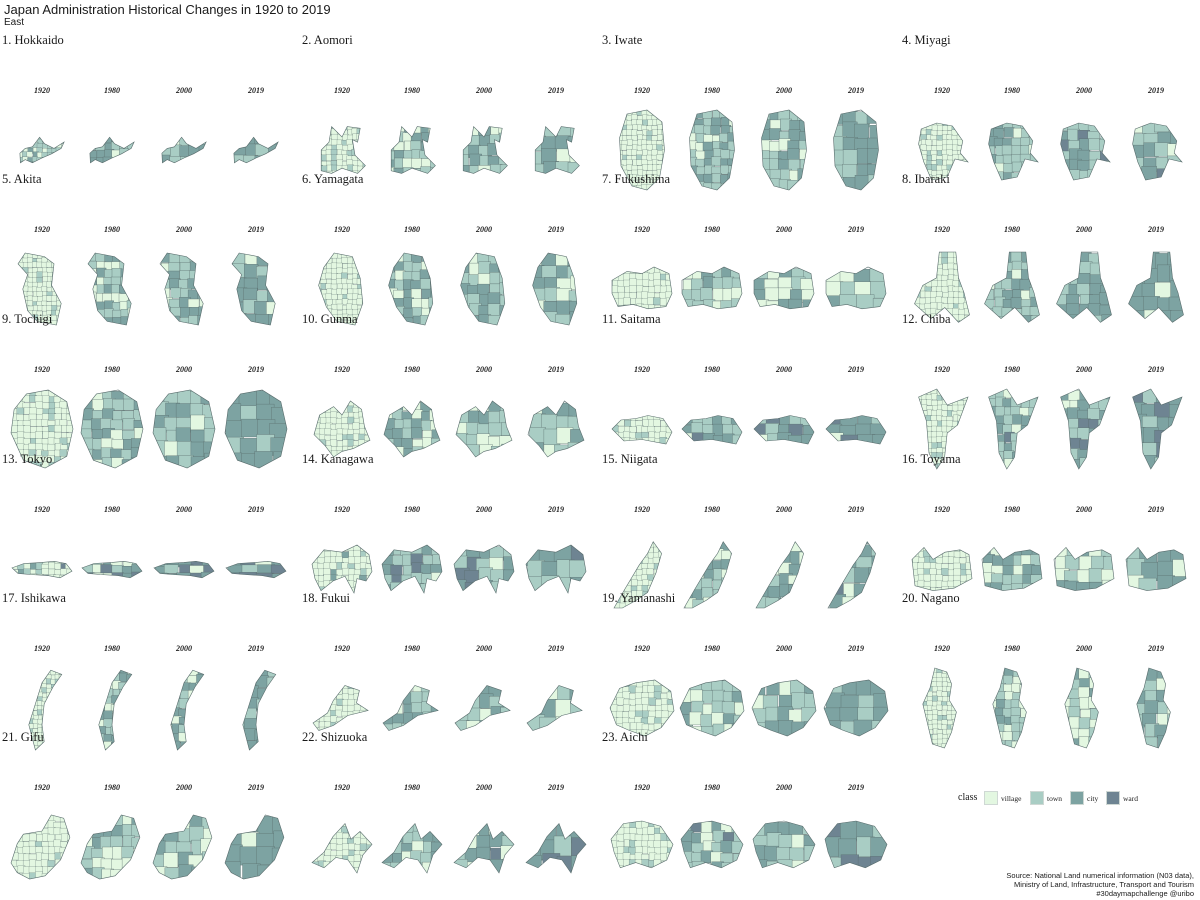  I want to click on year-label-1920: 1920, so click(942, 369).